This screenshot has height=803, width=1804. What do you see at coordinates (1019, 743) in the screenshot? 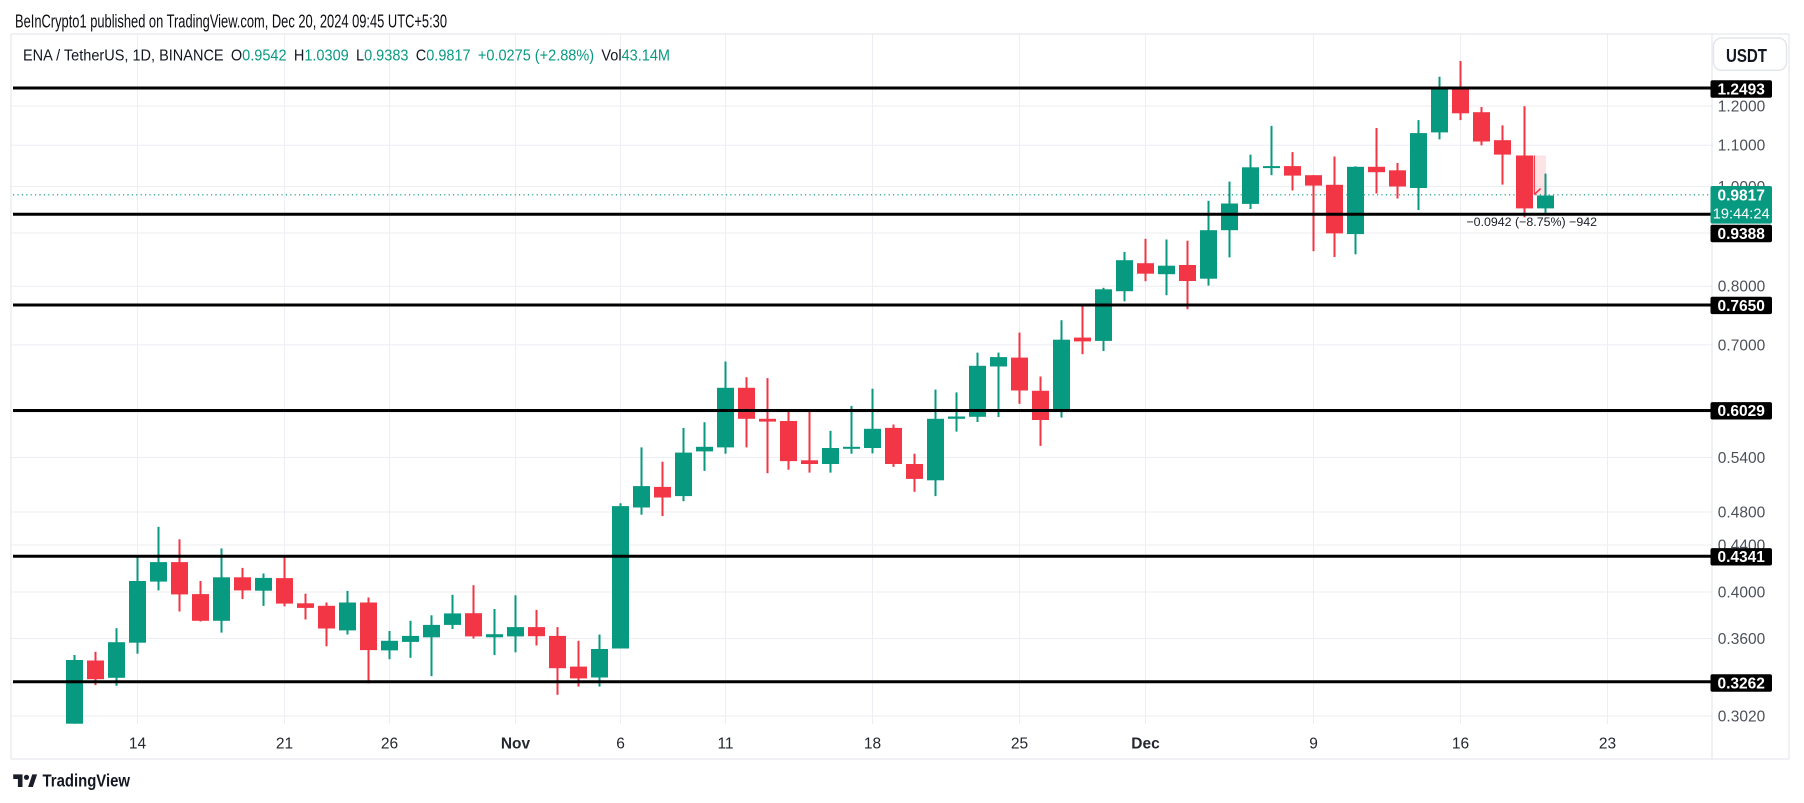
I see `svg-text: 25` at bounding box center [1019, 743].